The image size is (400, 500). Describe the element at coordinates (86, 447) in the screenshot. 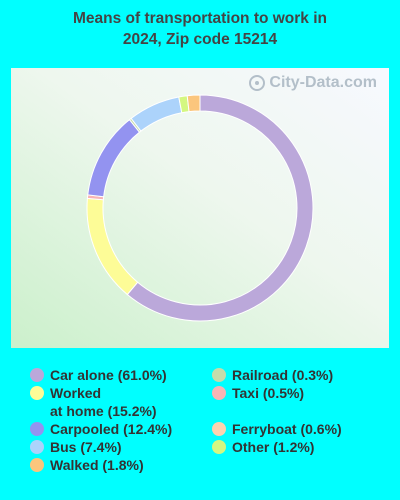

I see `legend-label: Bus (7.4%)` at that location.